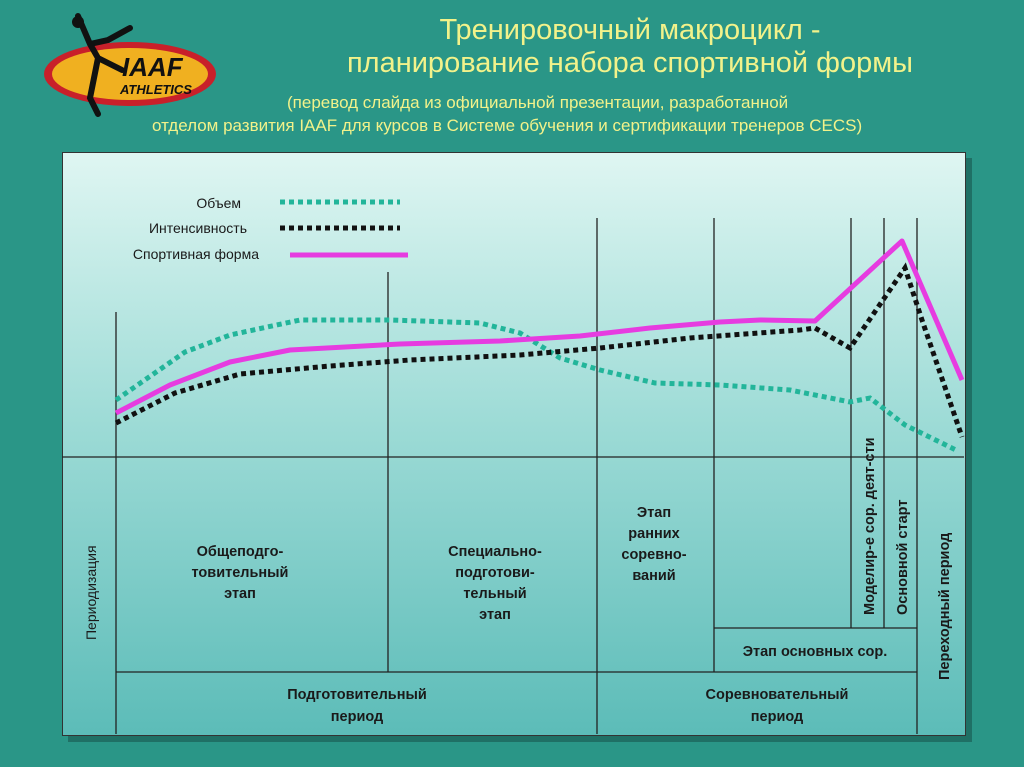 This screenshot has height=767, width=1024. Describe the element at coordinates (91, 592) in the screenshot. I see `label-periodization: Периодизация` at that location.